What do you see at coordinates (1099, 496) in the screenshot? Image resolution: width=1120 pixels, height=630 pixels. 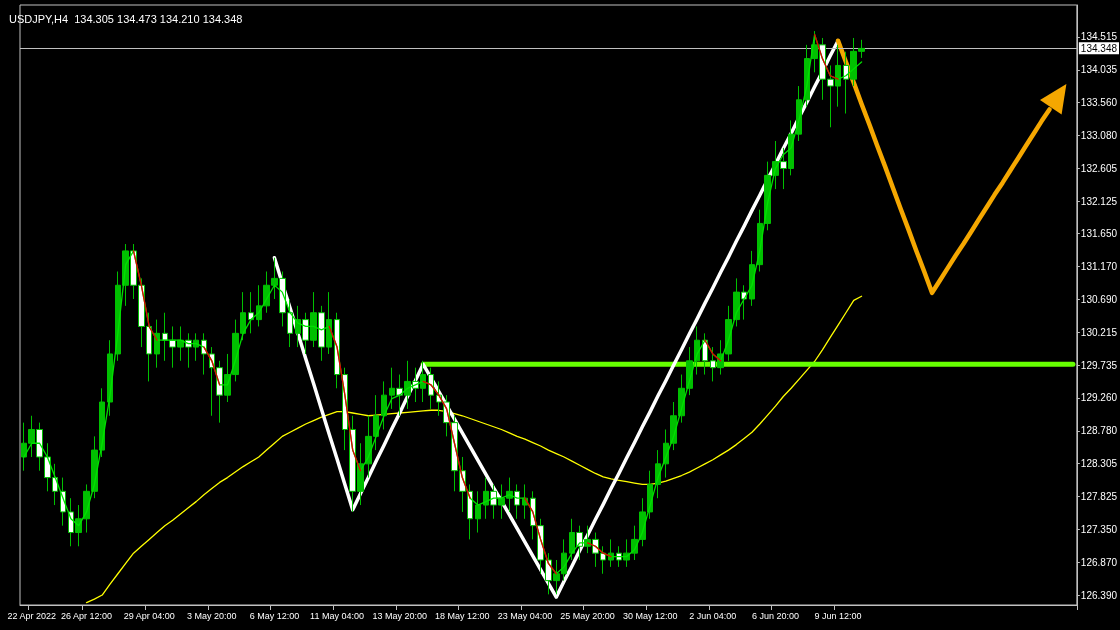 I see `y-tick-label: 127.825` at bounding box center [1099, 496].